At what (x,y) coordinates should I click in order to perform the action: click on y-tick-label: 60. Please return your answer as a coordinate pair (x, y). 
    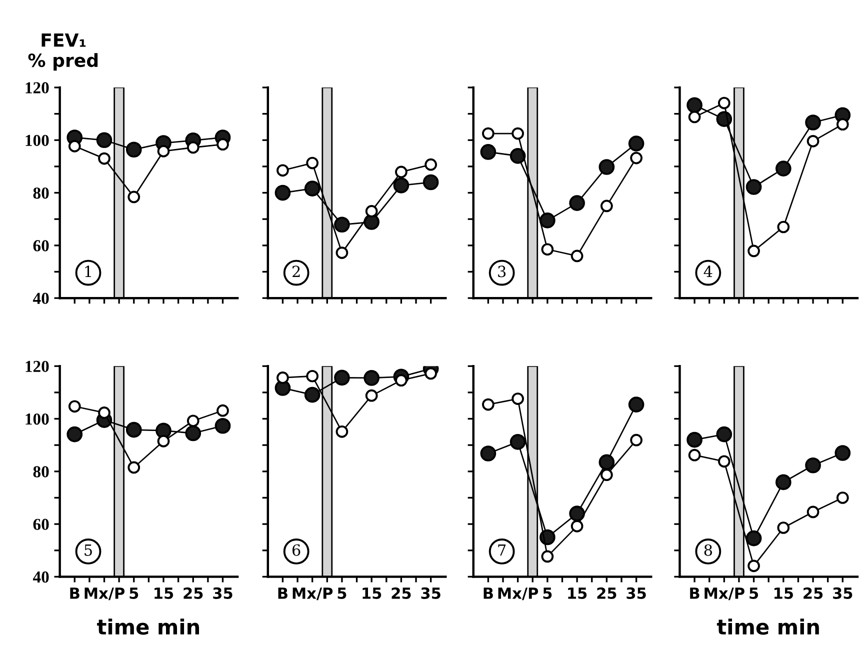
    Looking at the image, I should click on (41, 246).